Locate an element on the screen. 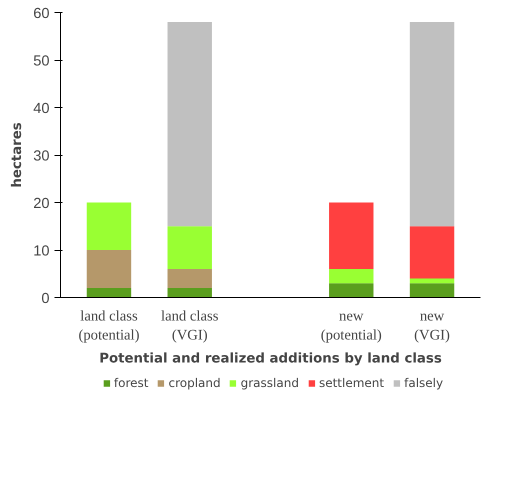  x-tick-label: new (potential) is located at coordinates (351, 326).